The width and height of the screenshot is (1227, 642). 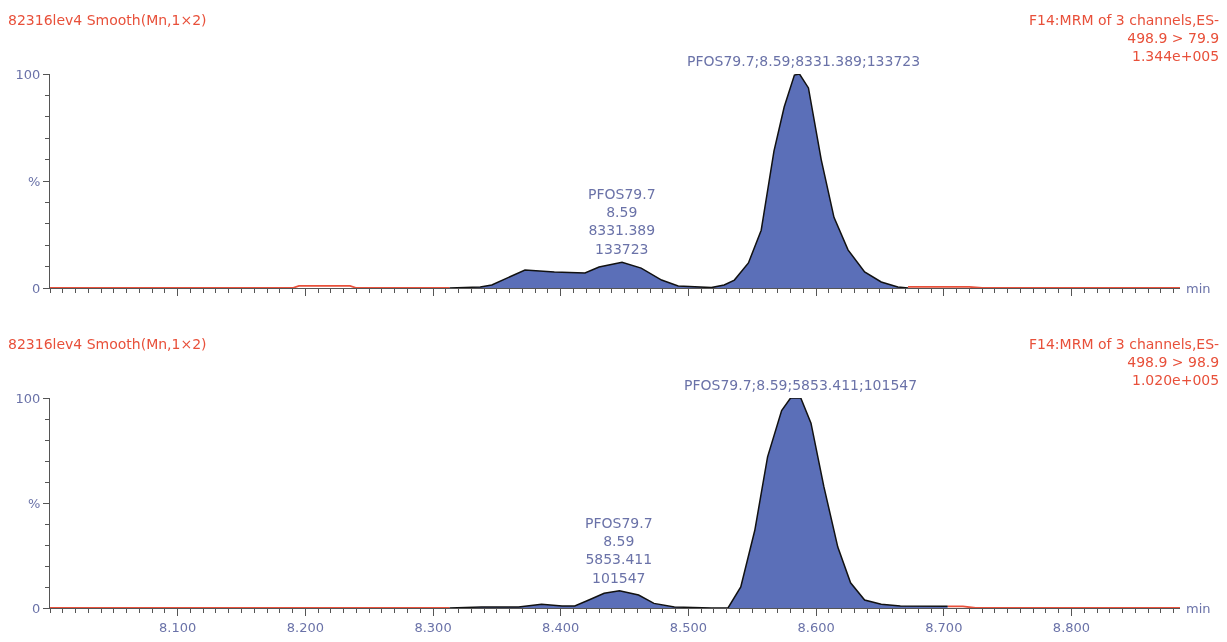 I want to click on x-tick-label: 8.300, so click(x=433, y=627).